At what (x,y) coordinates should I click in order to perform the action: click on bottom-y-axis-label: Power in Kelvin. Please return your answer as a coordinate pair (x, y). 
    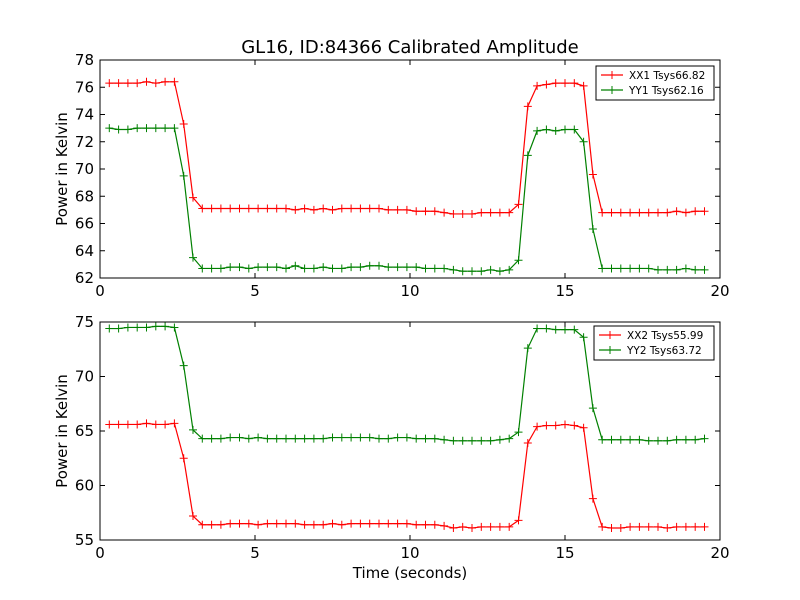
    Looking at the image, I should click on (62, 431).